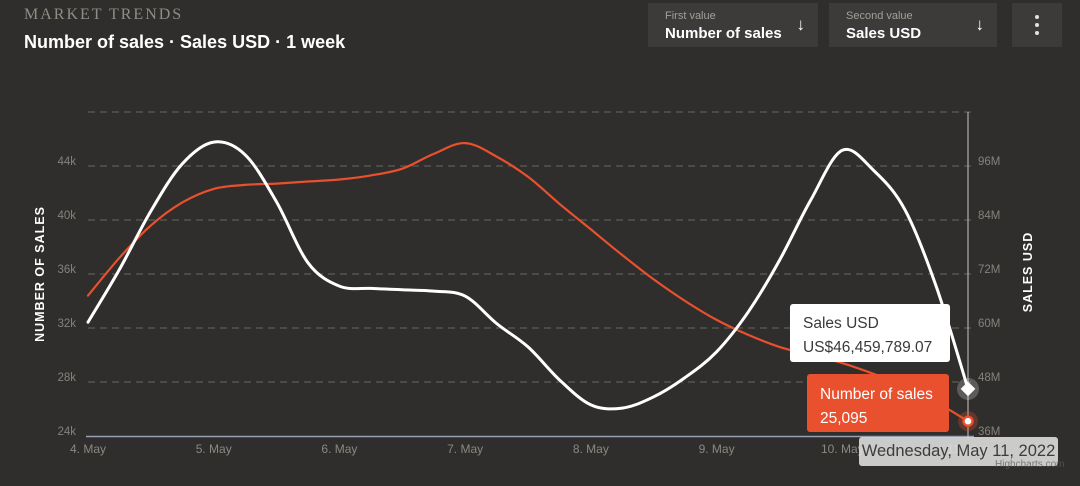 This screenshot has width=1080, height=486. Describe the element at coordinates (66, 378) in the screenshot. I see `left-axis-tick-label: 28k` at that location.